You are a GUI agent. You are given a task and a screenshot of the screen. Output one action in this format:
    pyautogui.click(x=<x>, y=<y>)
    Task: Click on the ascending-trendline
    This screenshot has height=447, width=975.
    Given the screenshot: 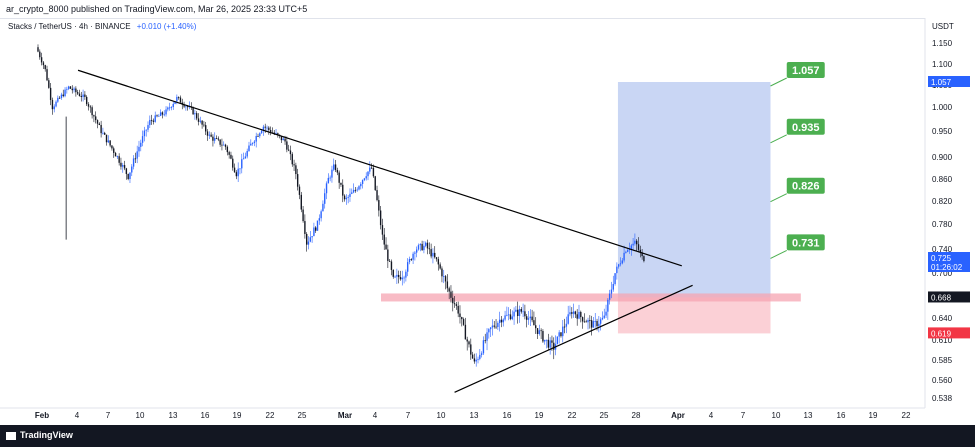 What is the action you would take?
    pyautogui.click(x=573, y=338)
    